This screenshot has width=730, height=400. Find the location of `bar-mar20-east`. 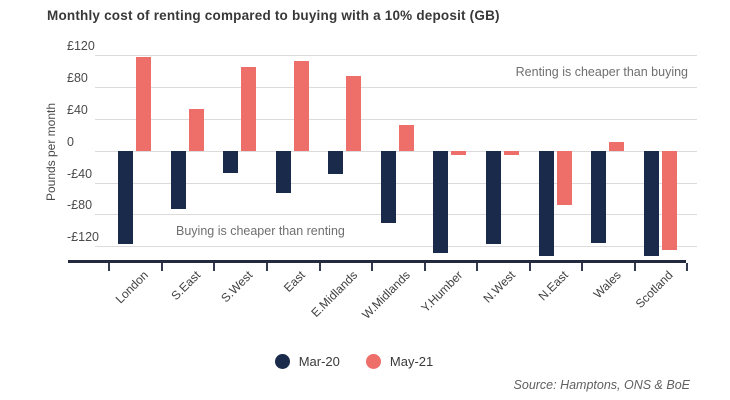

bar-mar20-east is located at coordinates (283, 171).